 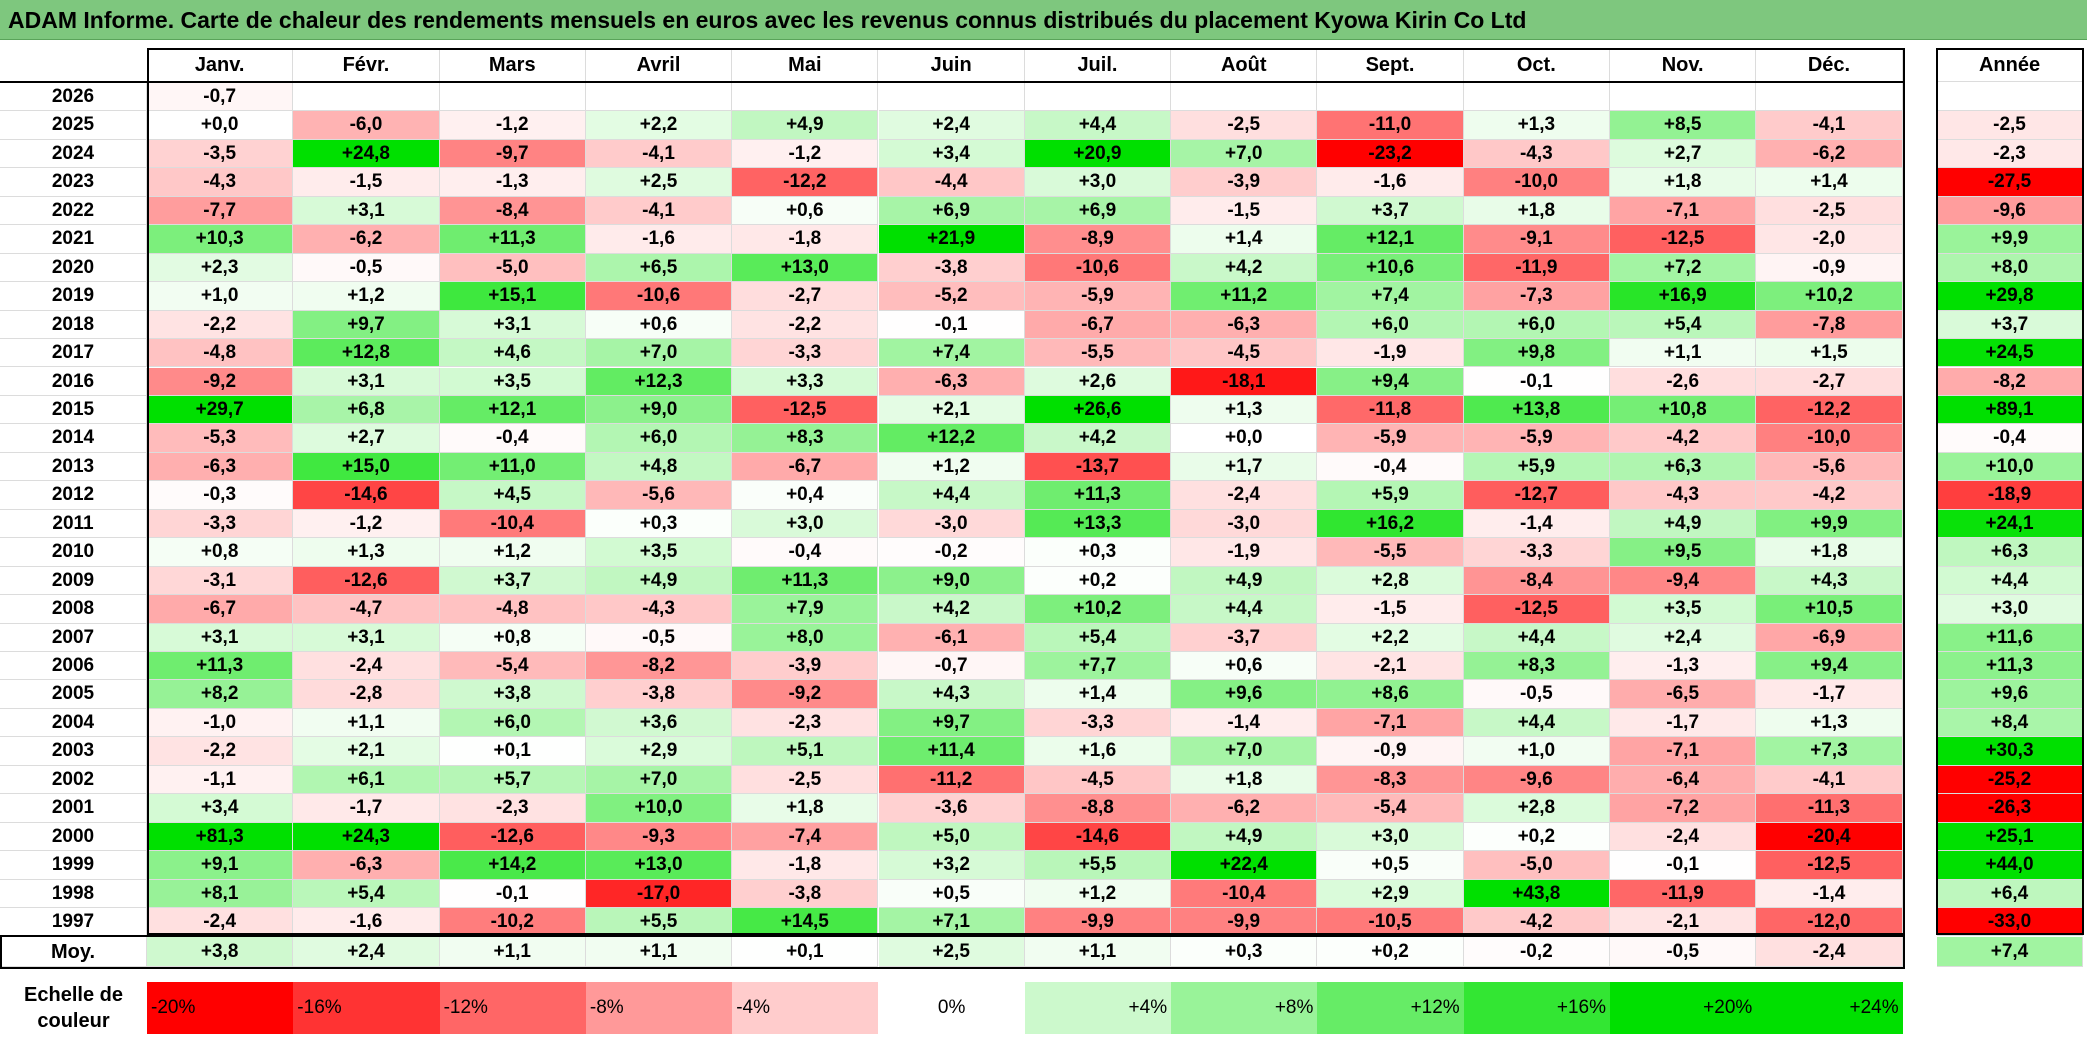 I want to click on heatmap-cell: +24,3, so click(x=366, y=837).